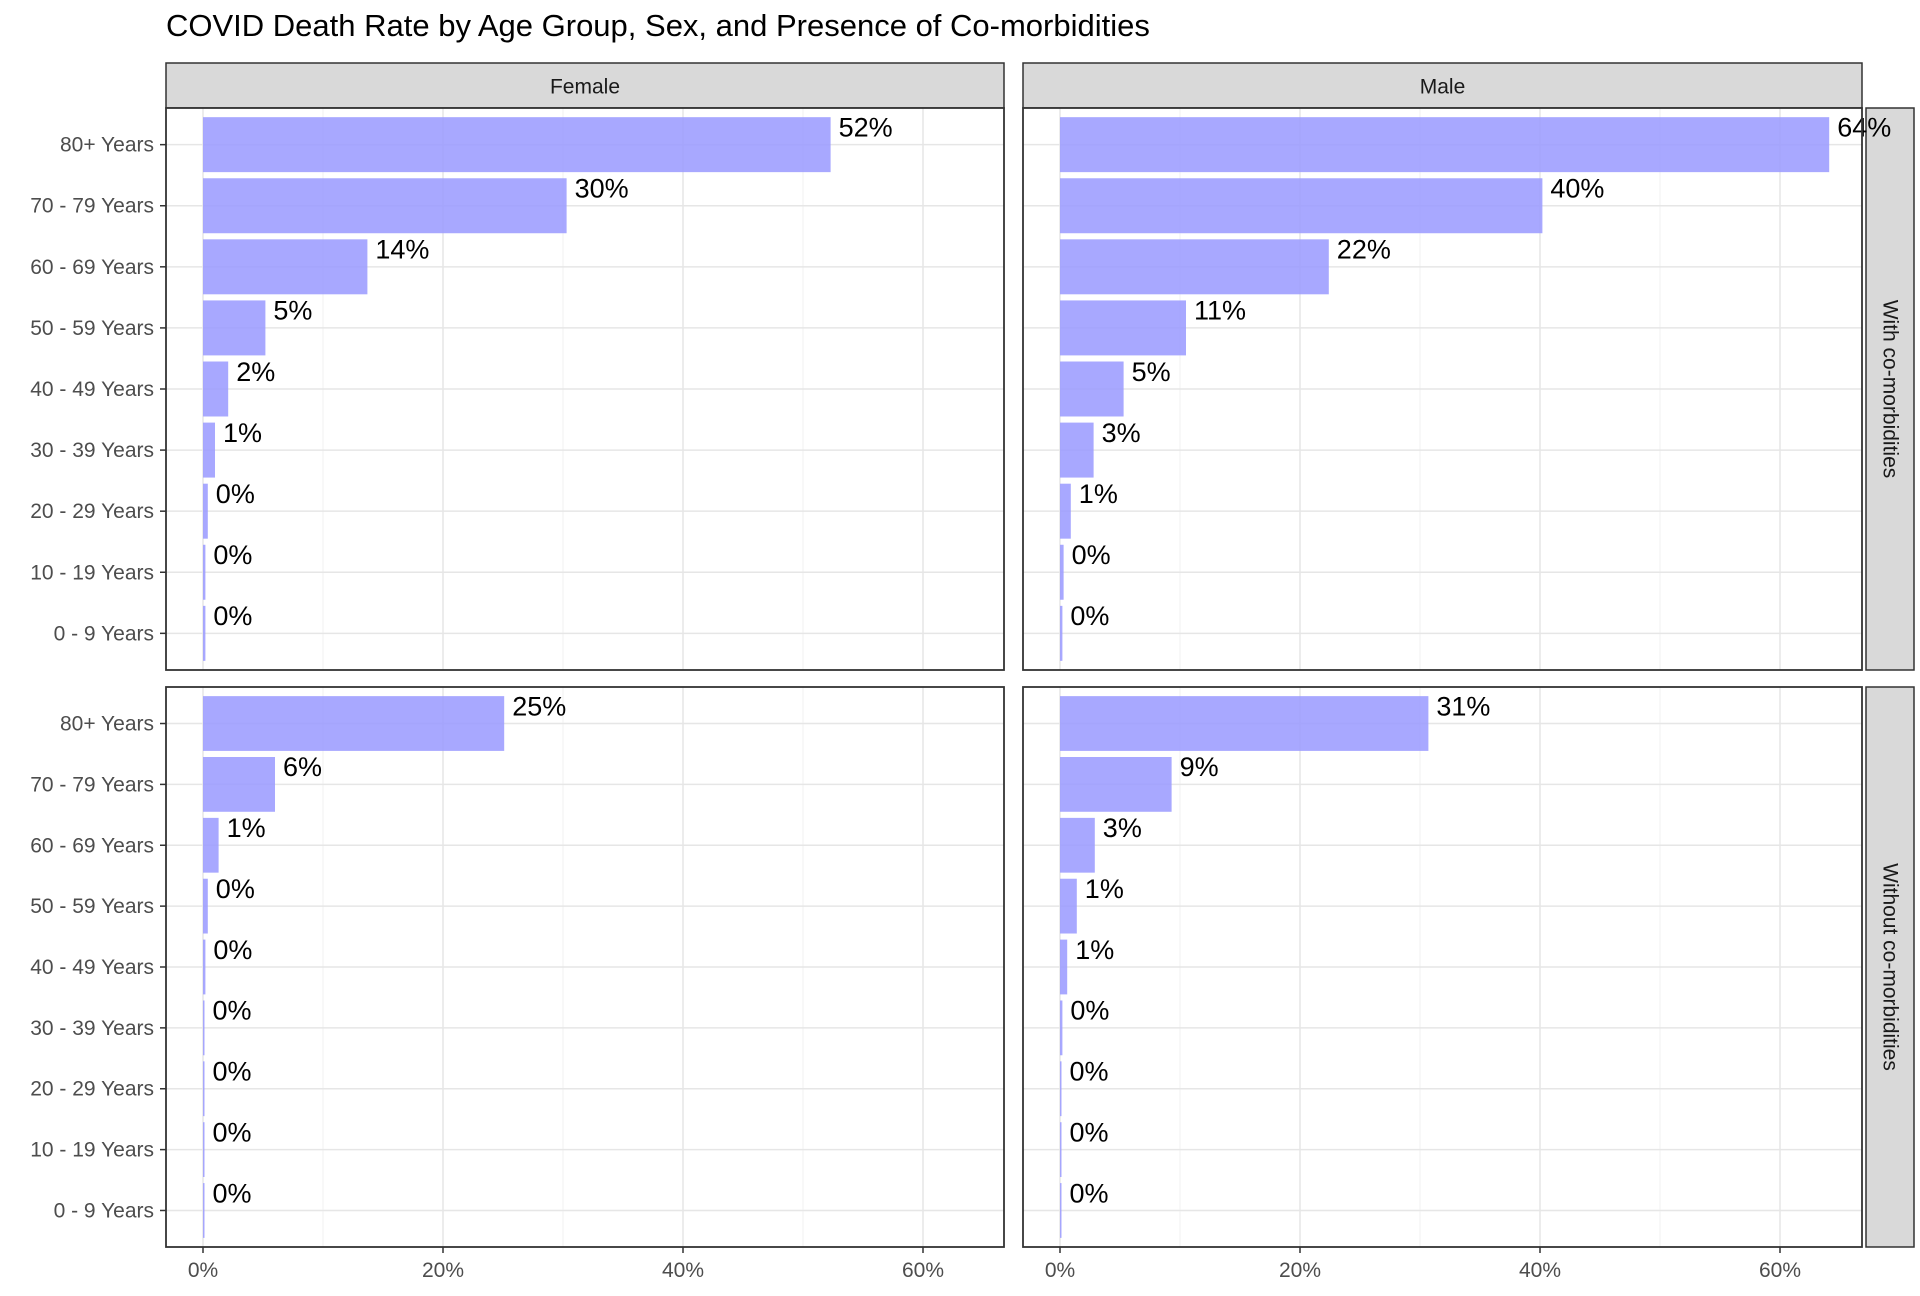 Image resolution: width=1920 pixels, height=1296 pixels. Describe the element at coordinates (255, 372) in the screenshot. I see `data-label: 2%` at that location.